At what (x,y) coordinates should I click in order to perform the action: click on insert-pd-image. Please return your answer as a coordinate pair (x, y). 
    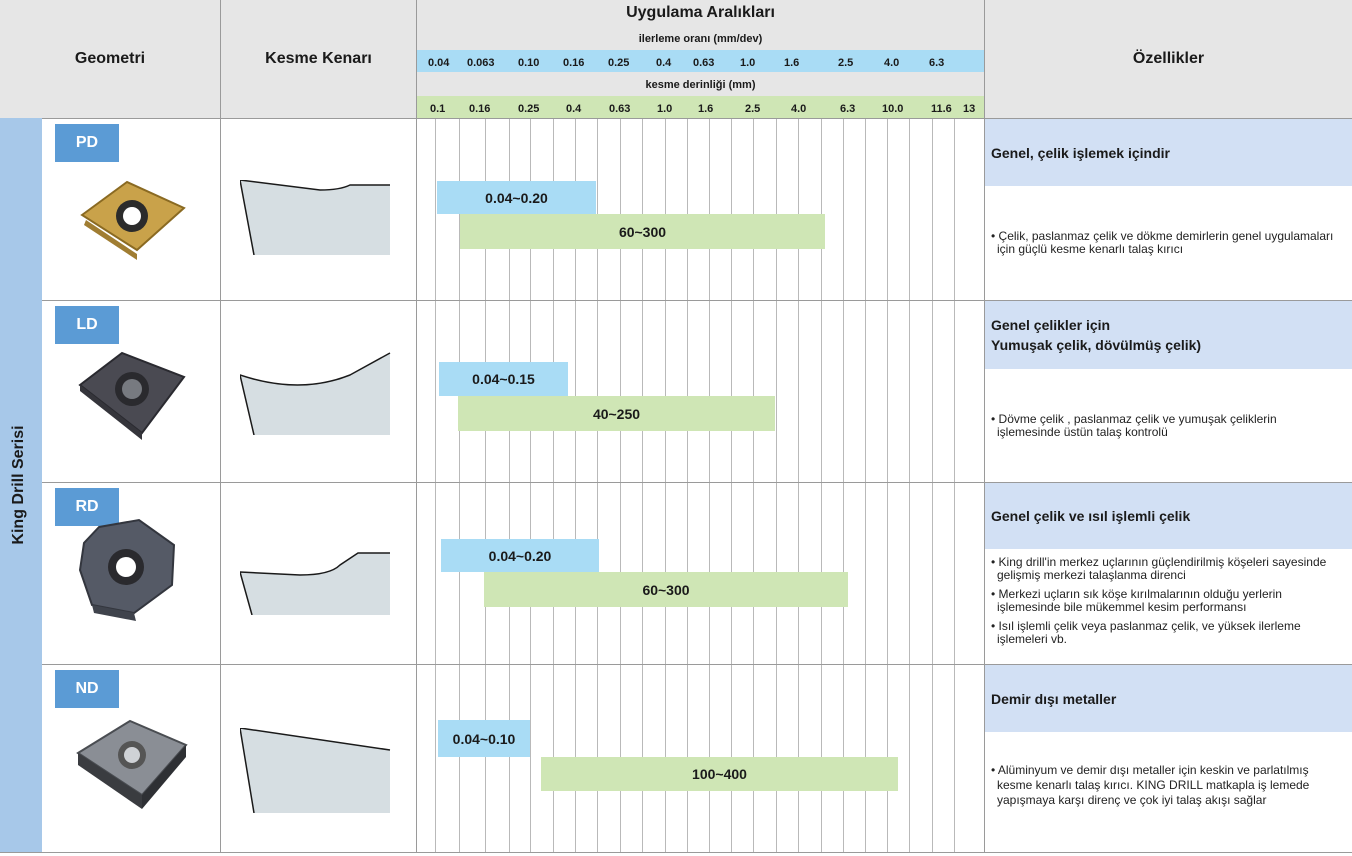
    Looking at the image, I should click on (133, 220).